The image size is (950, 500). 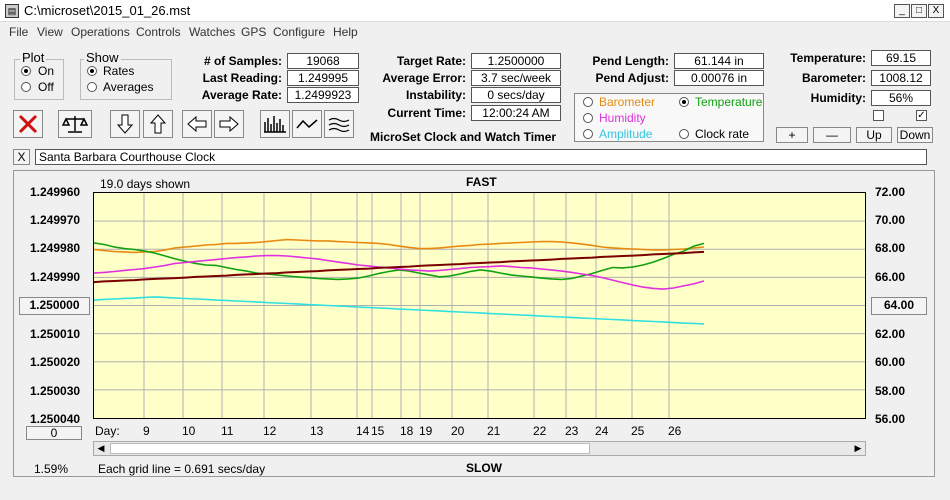 I want to click on rate-series-line, so click(x=399, y=267).